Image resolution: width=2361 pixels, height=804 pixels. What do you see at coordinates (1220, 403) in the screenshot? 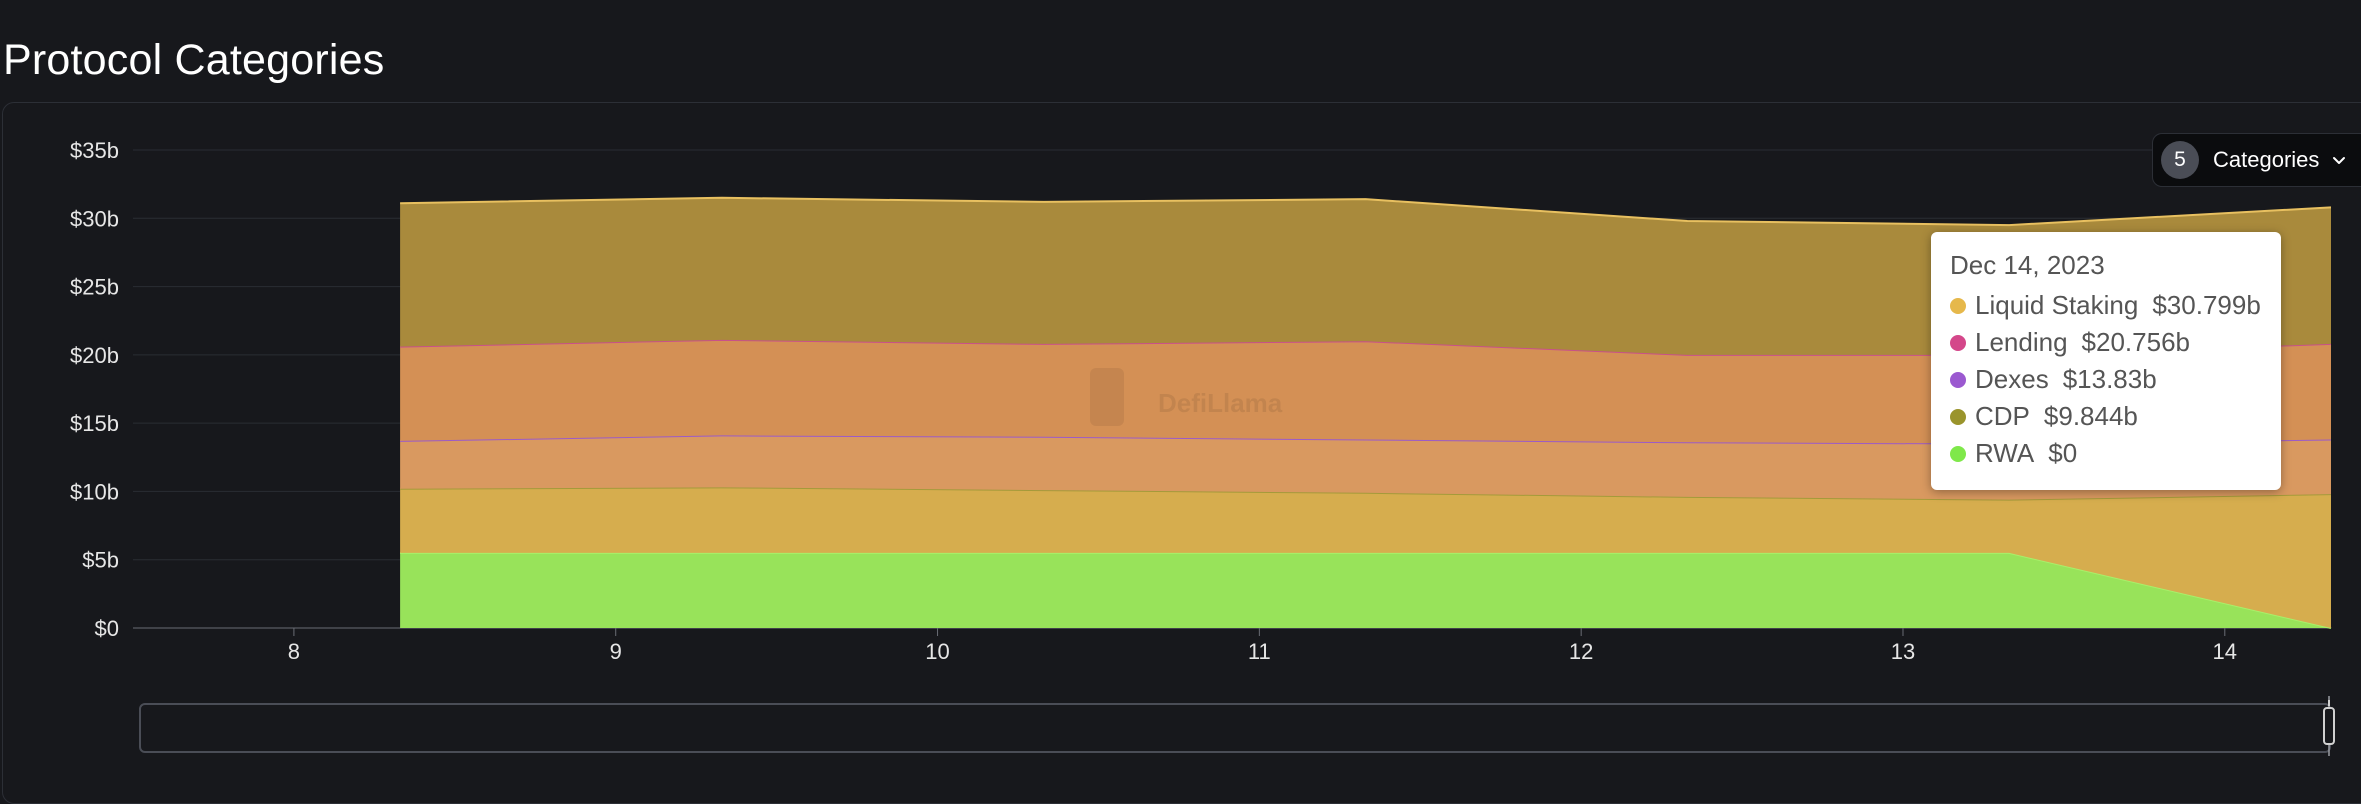
I see `watermark-text: DefiLlama` at bounding box center [1220, 403].